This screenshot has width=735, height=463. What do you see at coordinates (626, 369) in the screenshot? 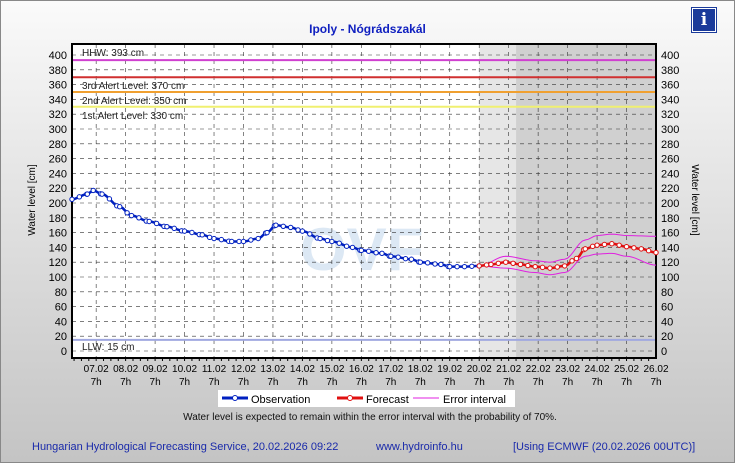
I see `x-tick-date: 25.02` at bounding box center [626, 369].